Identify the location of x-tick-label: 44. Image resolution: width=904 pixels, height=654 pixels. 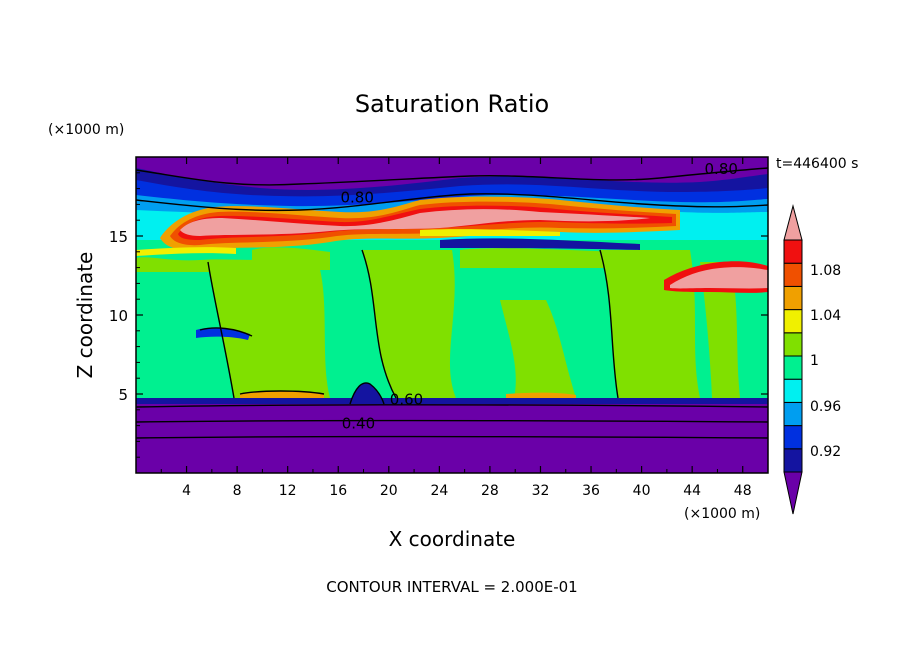
(692, 491).